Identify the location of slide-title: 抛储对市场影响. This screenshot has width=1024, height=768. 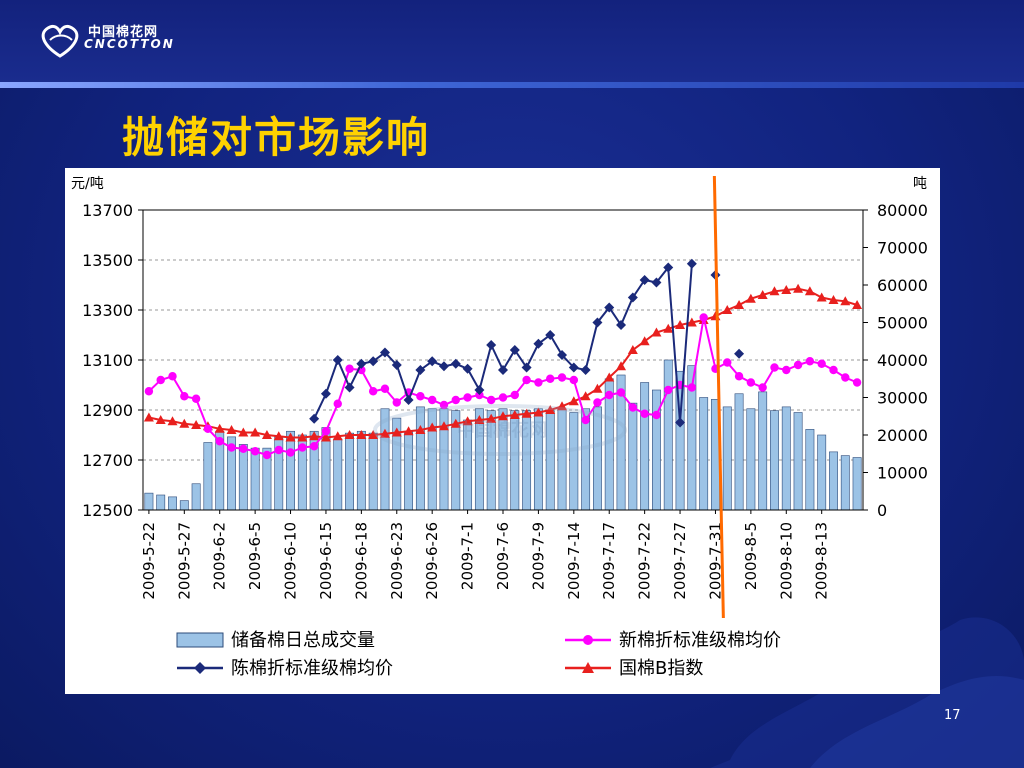
(276, 137).